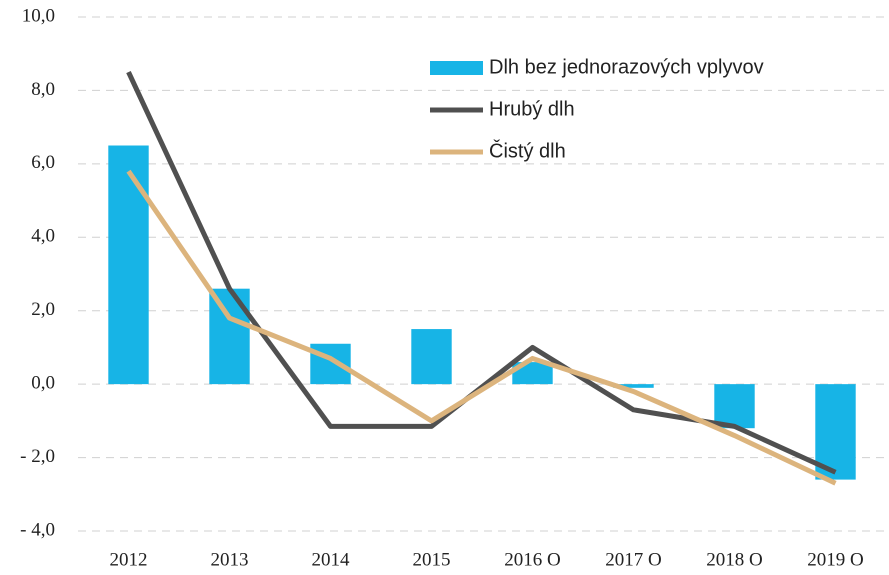 The width and height of the screenshot is (889, 575). I want to click on x-tick-label: 2012, so click(129, 559).